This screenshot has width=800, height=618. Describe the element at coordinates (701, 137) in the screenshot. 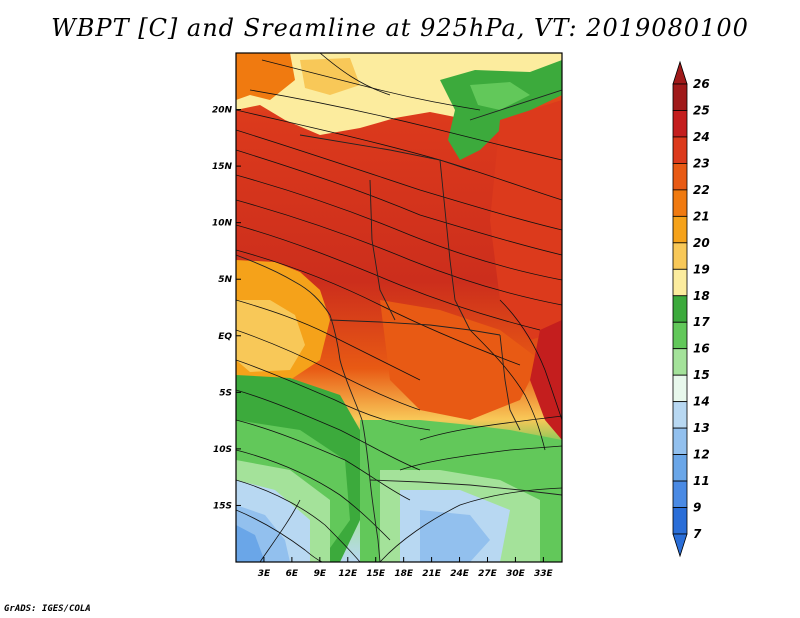

I see `colorbar-label: 24` at that location.